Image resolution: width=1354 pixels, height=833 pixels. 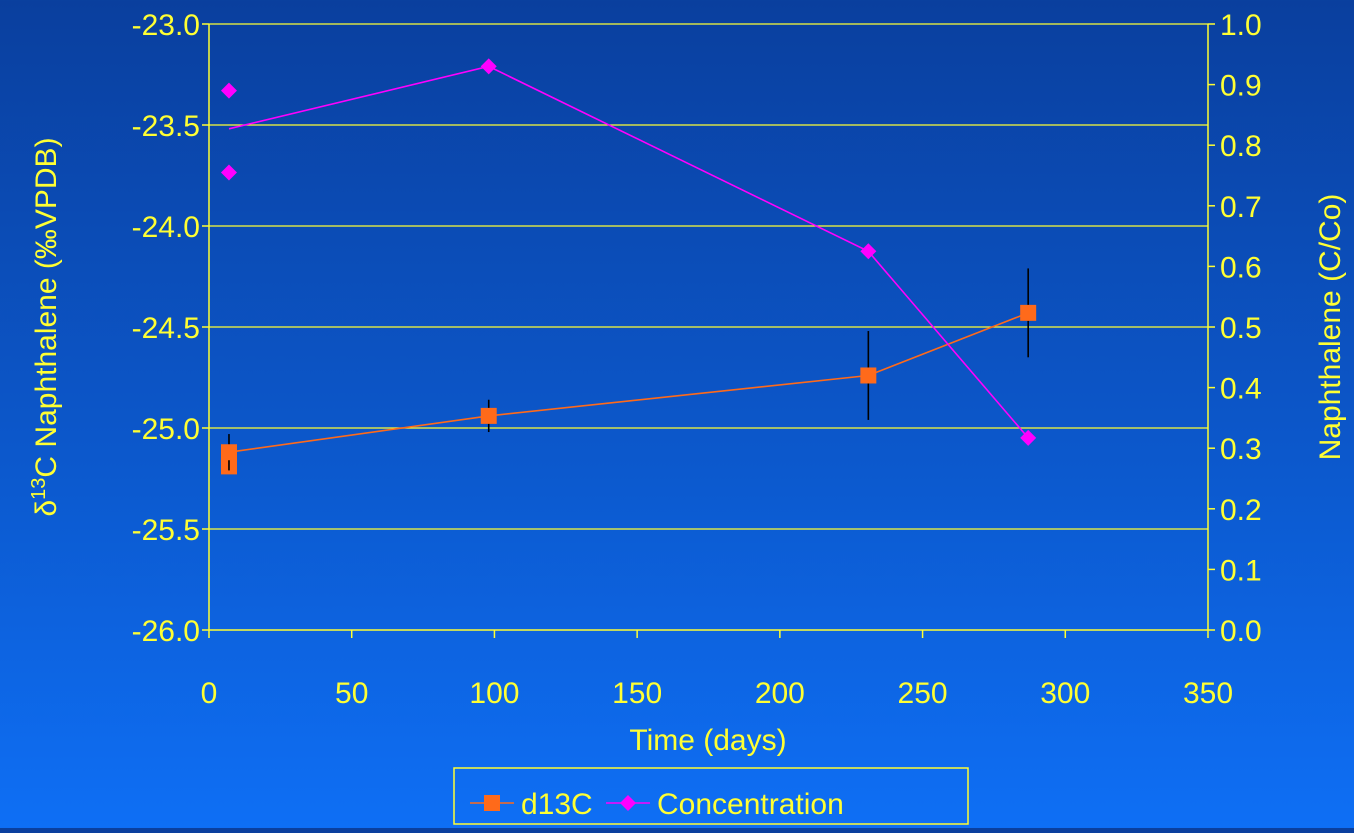 I want to click on y-right-tick-label: 1.0, so click(x=1241, y=25).